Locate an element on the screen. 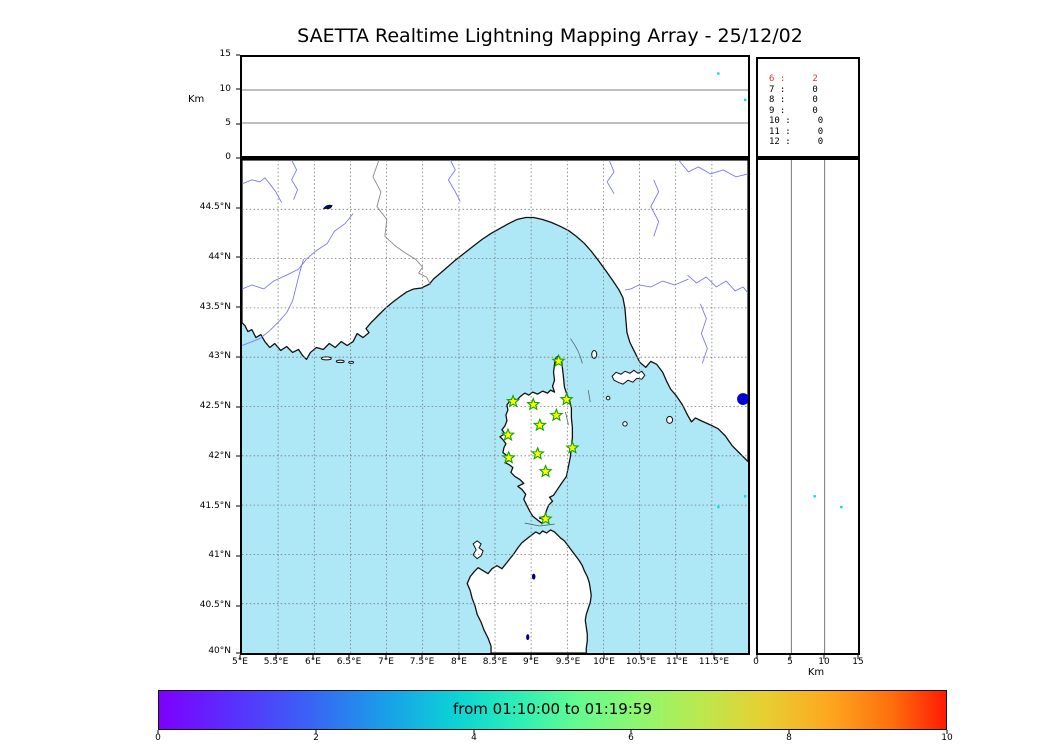 The height and width of the screenshot is (750, 1050). lon-tick-7: 7°E is located at coordinates (386, 662).